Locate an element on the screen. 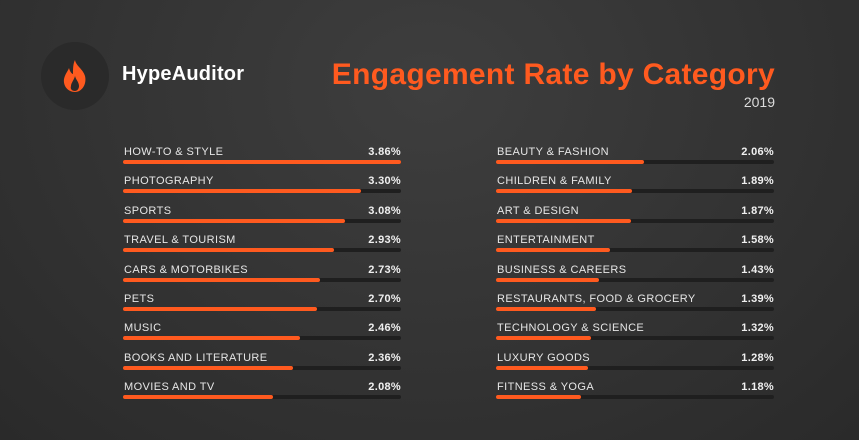 Image resolution: width=859 pixels, height=440 pixels. bar-value-label: 2.70% is located at coordinates (384, 298).